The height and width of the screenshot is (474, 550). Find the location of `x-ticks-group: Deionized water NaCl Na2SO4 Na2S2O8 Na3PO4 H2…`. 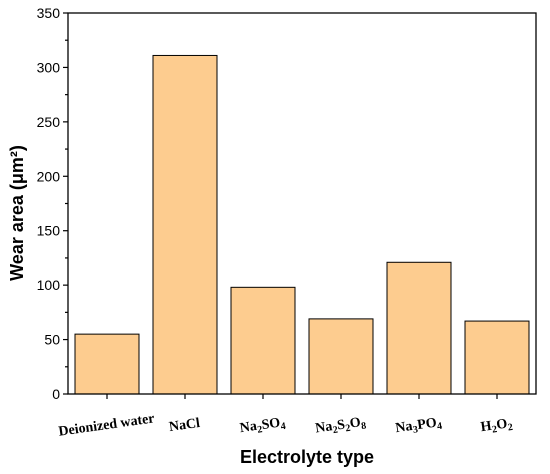

x-ticks-group: Deionized water NaCl Na2SO4 Na2S2O8 Na3PO4 H2… is located at coordinates (286, 417).